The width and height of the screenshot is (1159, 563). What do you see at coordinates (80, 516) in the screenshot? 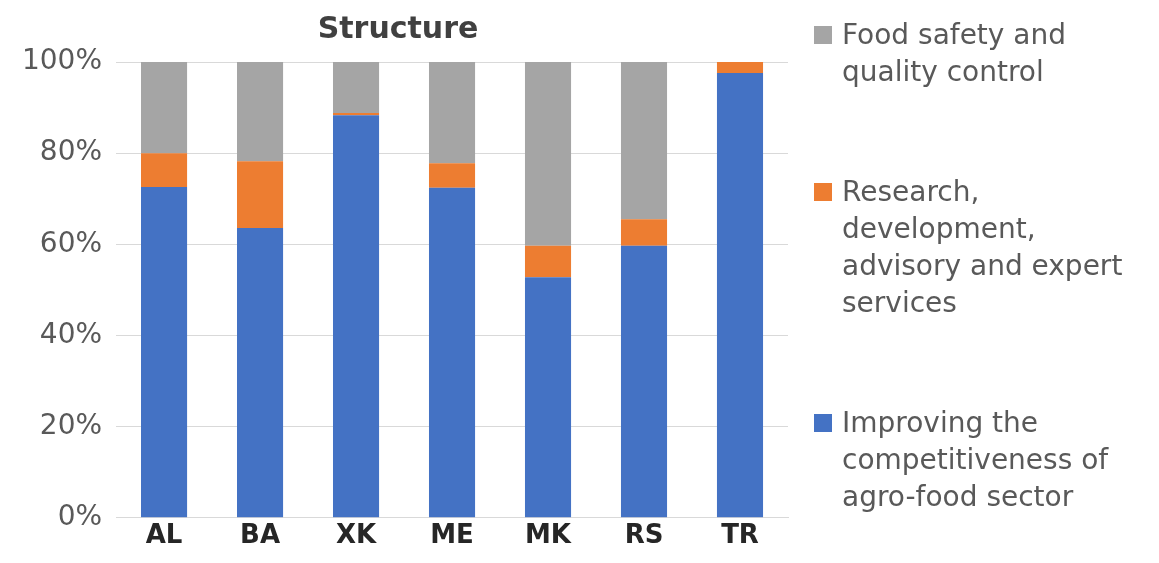
I see `y-tick-label: 0%` at bounding box center [80, 516].